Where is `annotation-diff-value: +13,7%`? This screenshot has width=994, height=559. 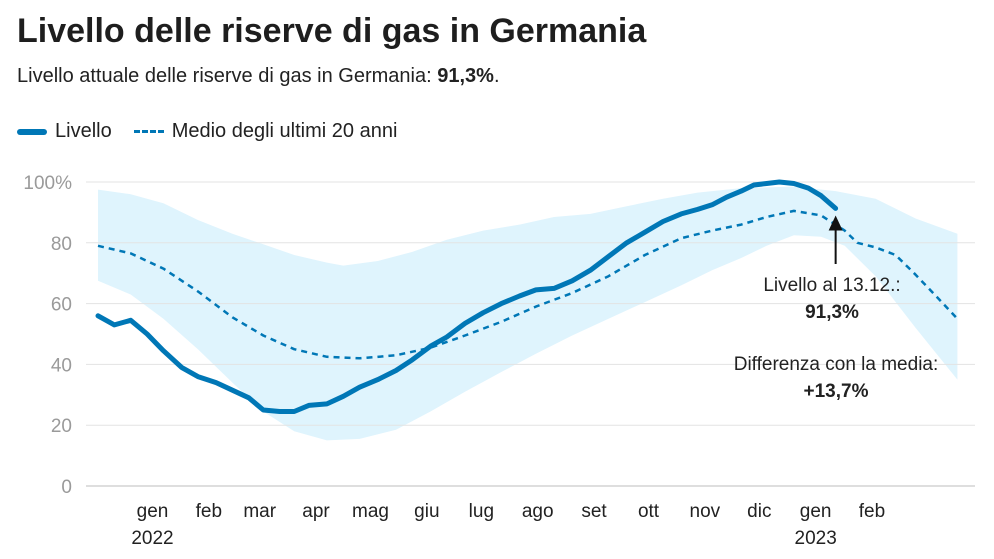
annotation-diff-value: +13,7% is located at coordinates (836, 391).